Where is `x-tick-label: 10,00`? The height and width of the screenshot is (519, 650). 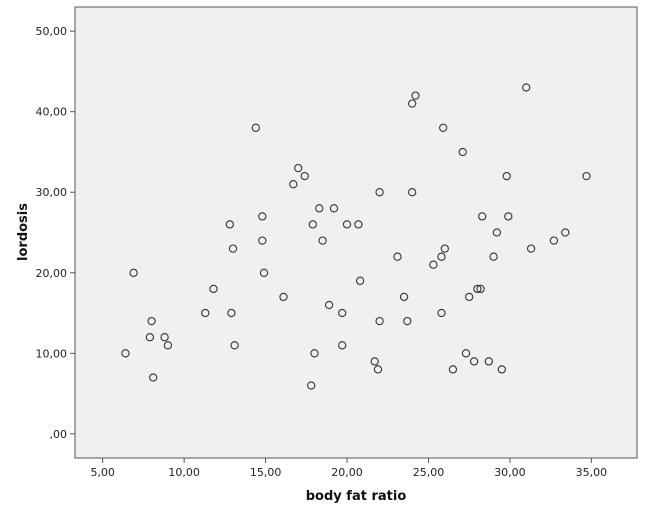
x-tick-label: 10,00 is located at coordinates (184, 472).